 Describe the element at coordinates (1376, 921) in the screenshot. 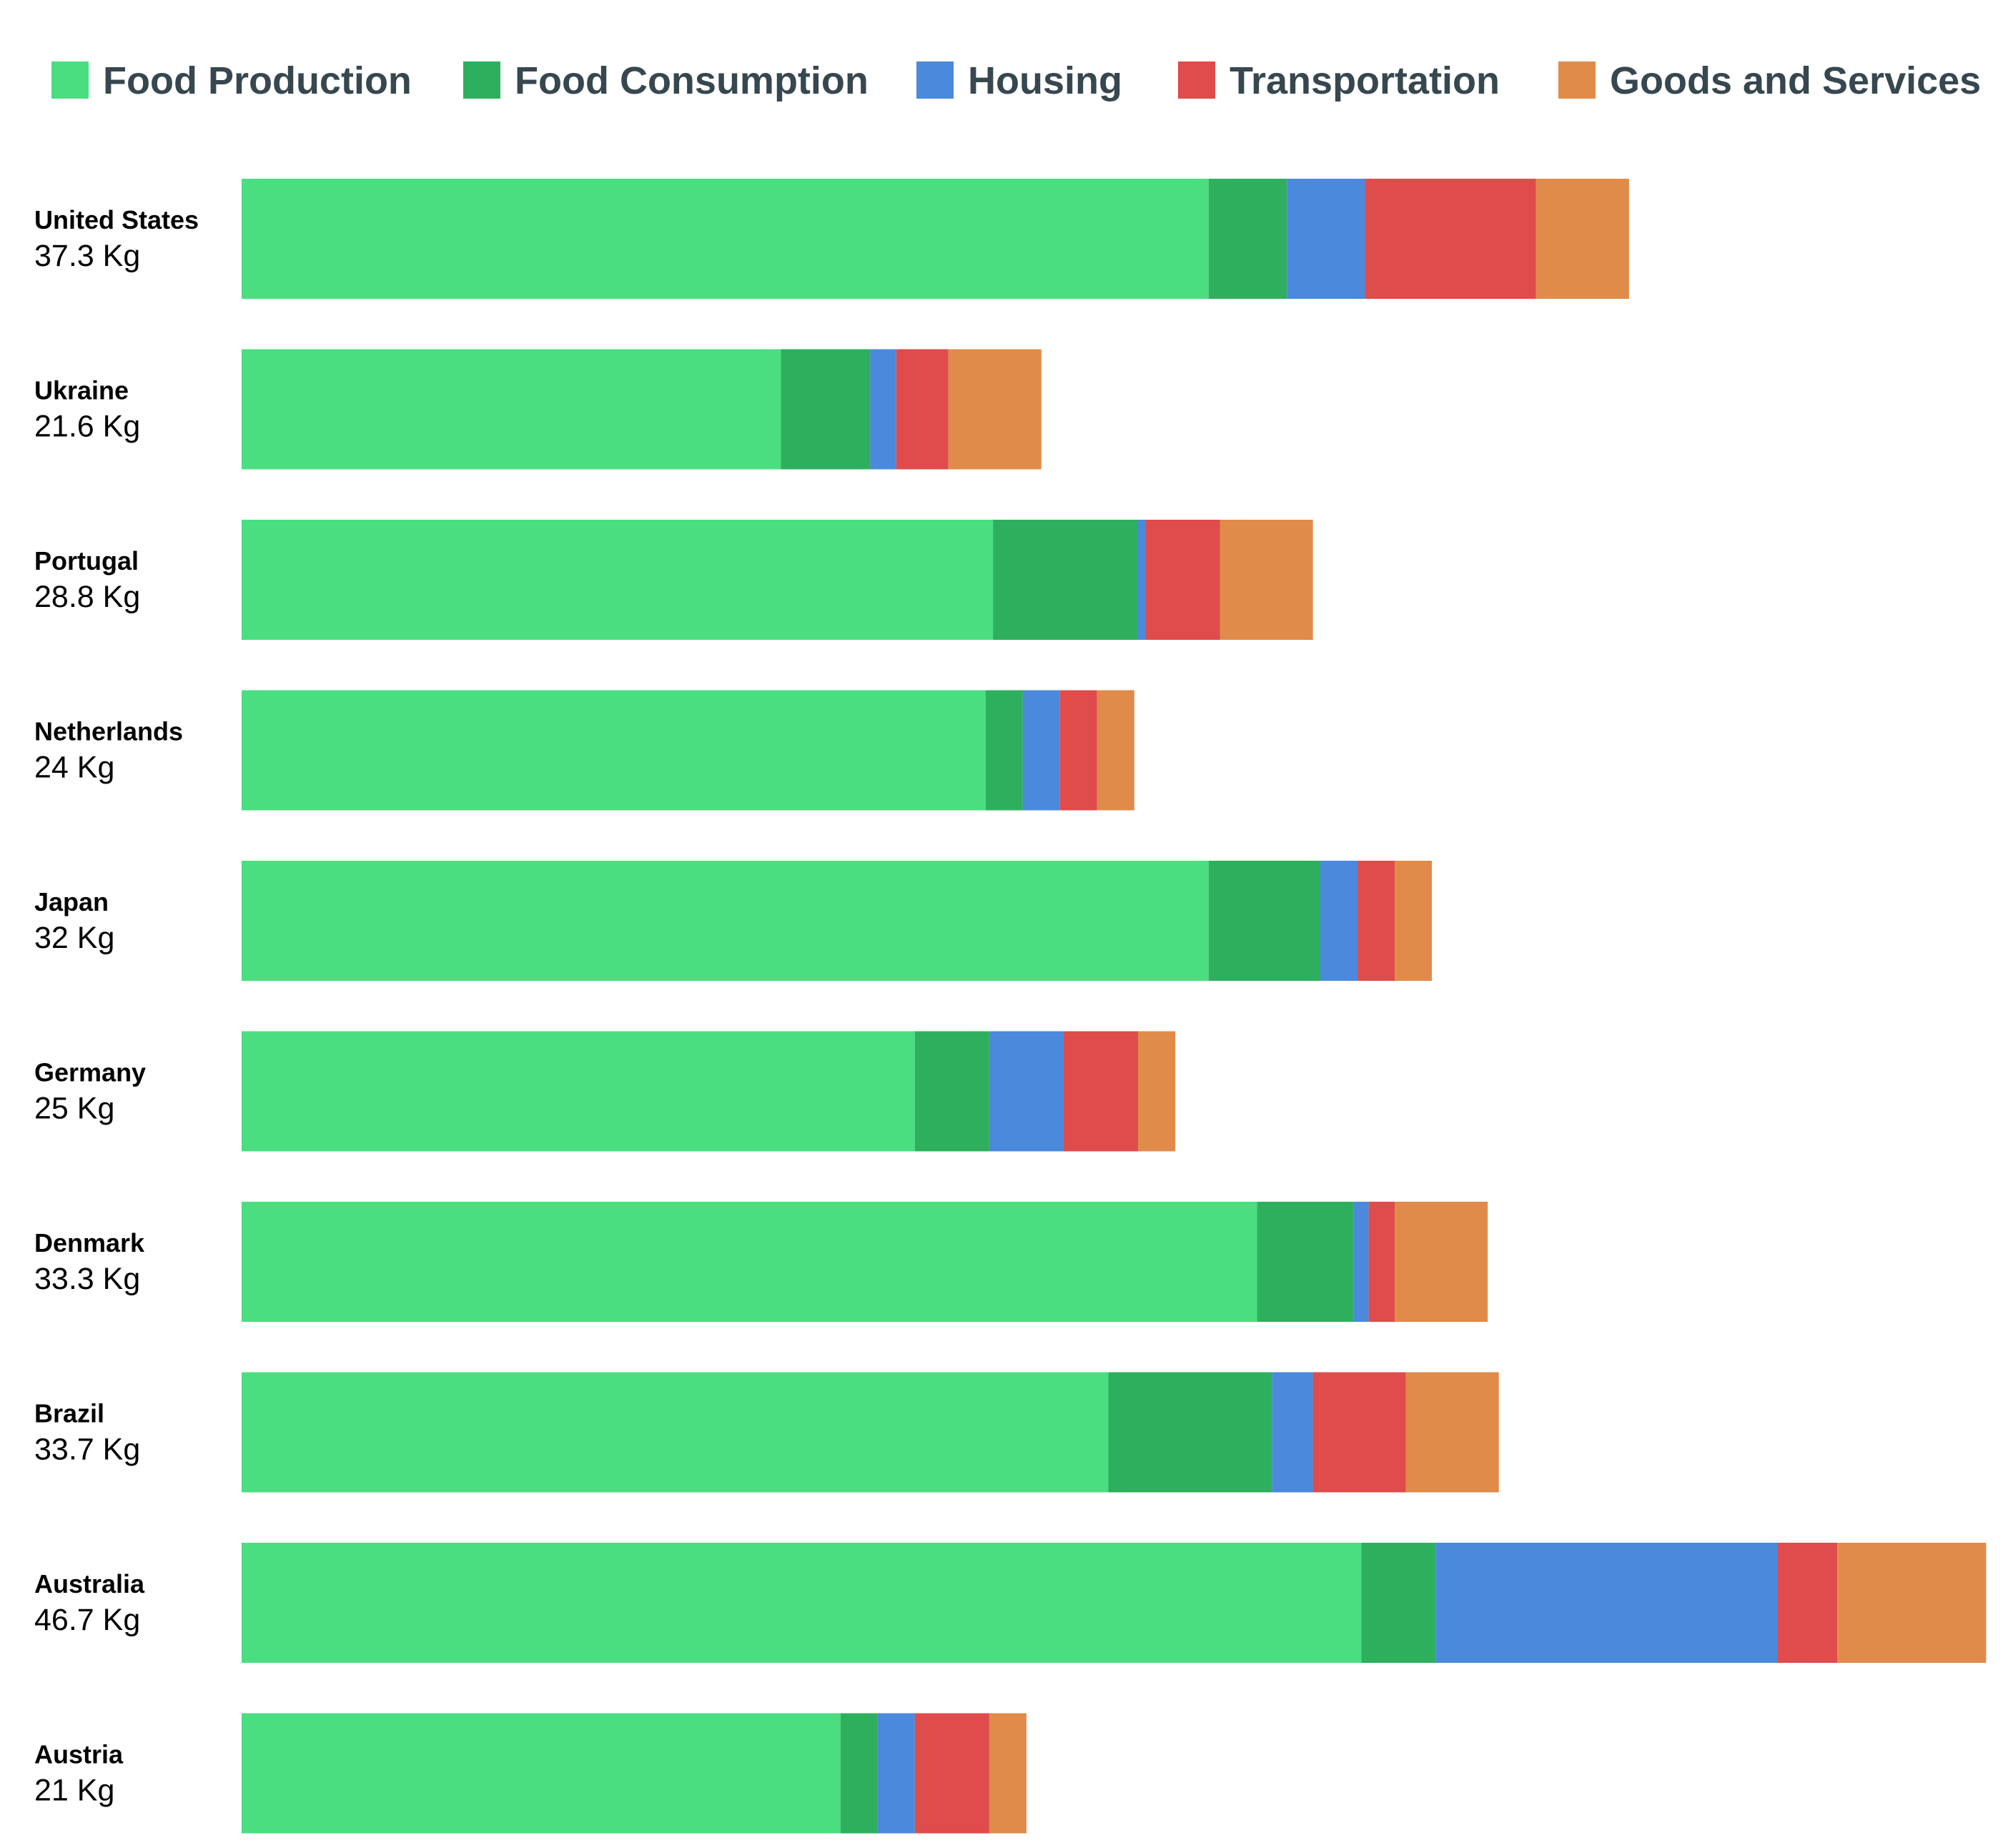

I see `bar-segment-japan-transportation` at that location.